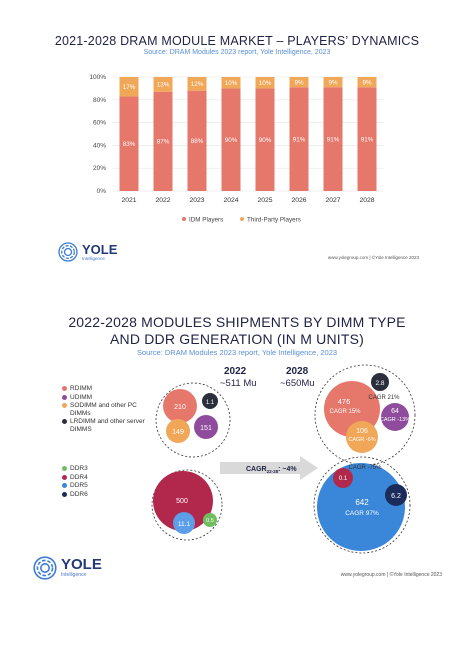 The image size is (474, 659). Describe the element at coordinates (366, 200) in the screenshot. I see `x-tick-label: 2028` at that location.